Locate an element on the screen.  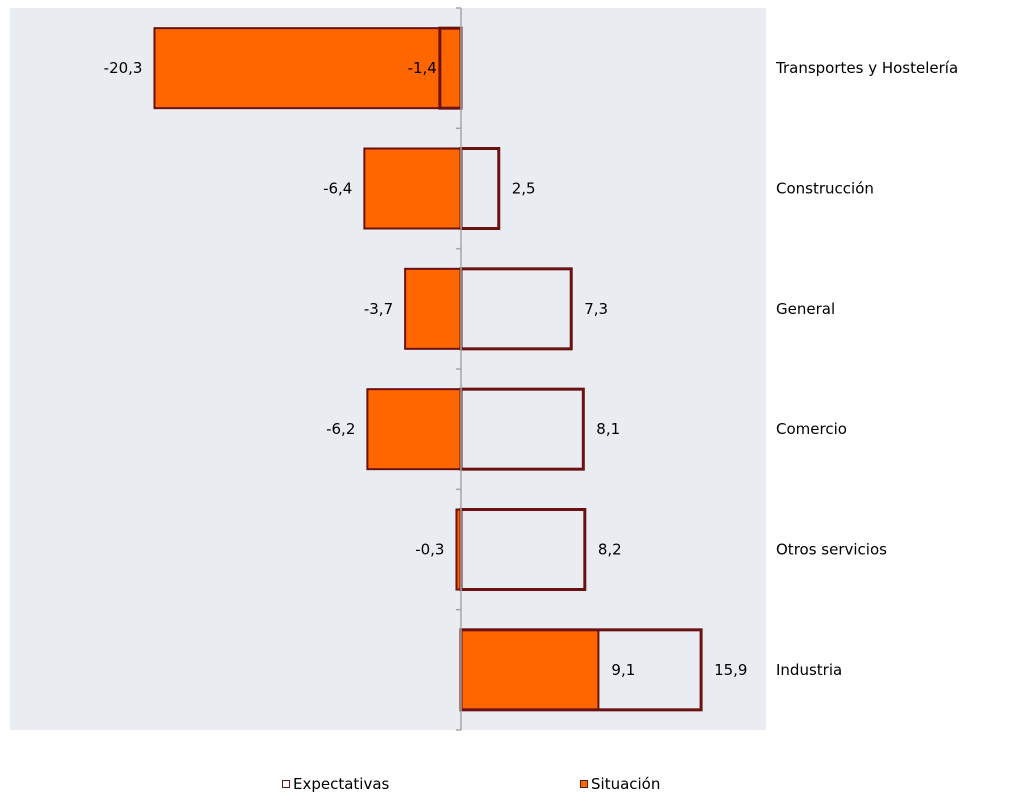
label-situacion-otros-servicios: -0,3 is located at coordinates (429, 550).